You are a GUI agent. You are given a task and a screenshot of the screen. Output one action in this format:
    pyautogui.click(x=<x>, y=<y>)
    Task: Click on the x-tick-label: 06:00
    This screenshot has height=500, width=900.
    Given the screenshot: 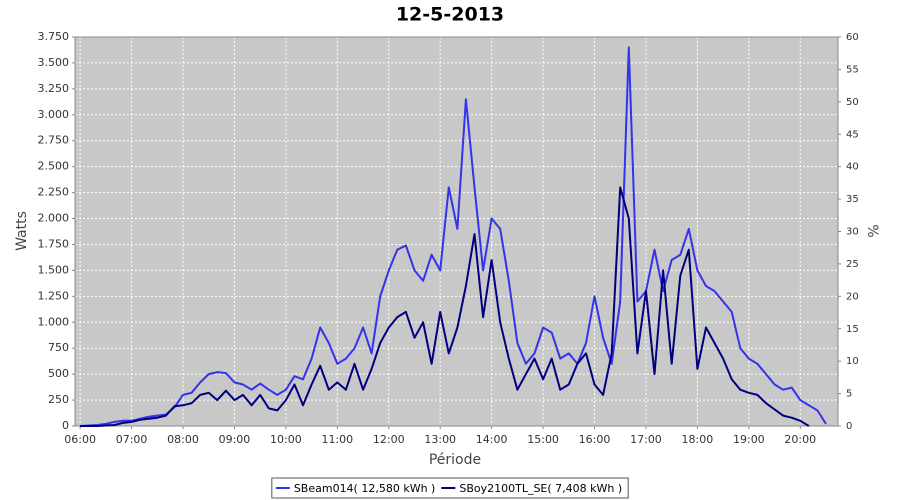 What is the action you would take?
    pyautogui.click(x=80, y=439)
    